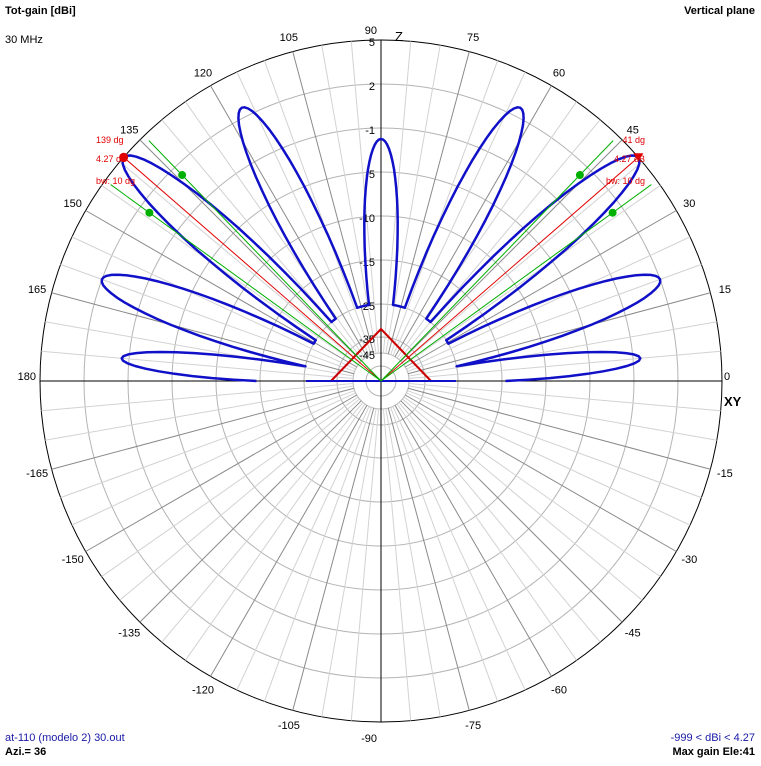 This screenshot has height=766, width=761. I want to click on azimuth-label: Azi.= 36, so click(26, 752).